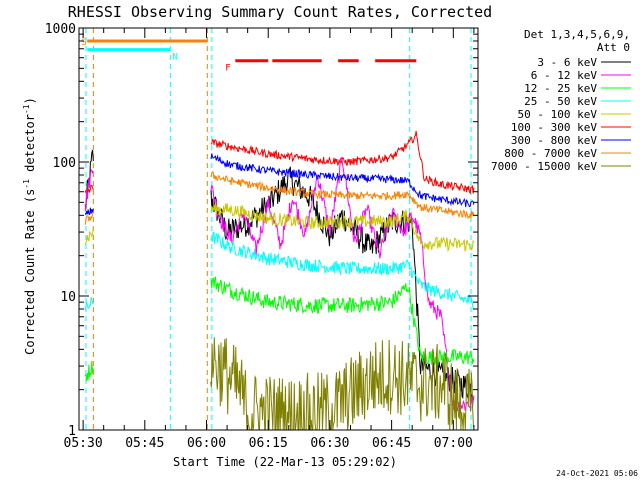 The width and height of the screenshot is (640, 484). What do you see at coordinates (268, 443) in the screenshot?
I see `x-tick-label: 06:15` at bounding box center [268, 443].